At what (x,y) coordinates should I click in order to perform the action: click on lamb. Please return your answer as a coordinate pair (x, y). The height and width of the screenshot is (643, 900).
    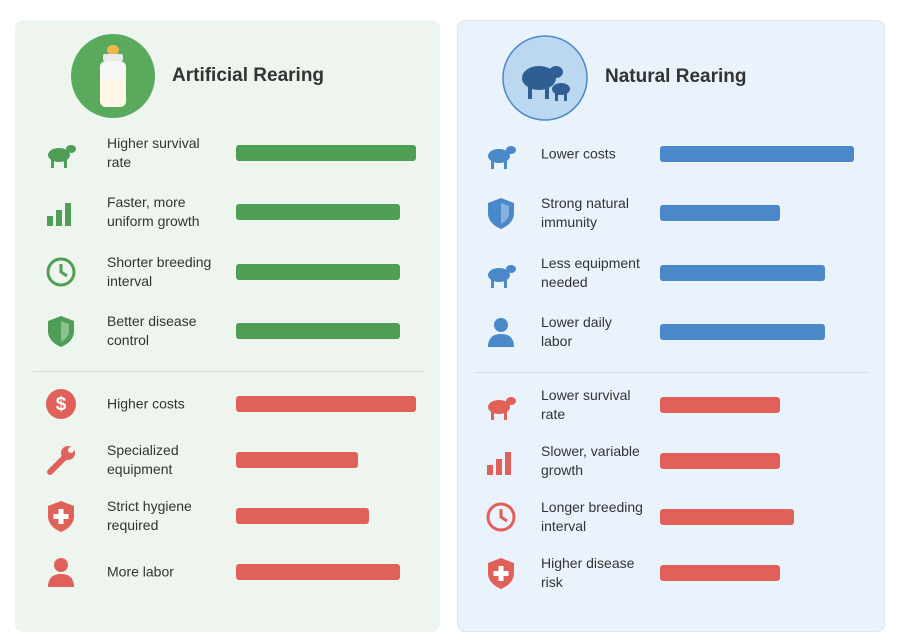
    Looking at the image, I should click on (561, 89).